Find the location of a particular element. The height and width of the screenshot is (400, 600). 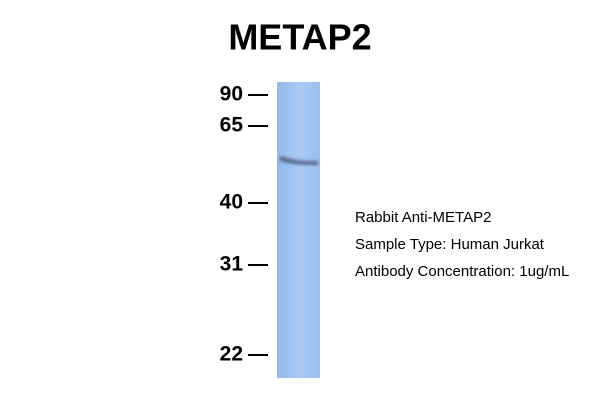

title: METAP2 is located at coordinates (299, 37).